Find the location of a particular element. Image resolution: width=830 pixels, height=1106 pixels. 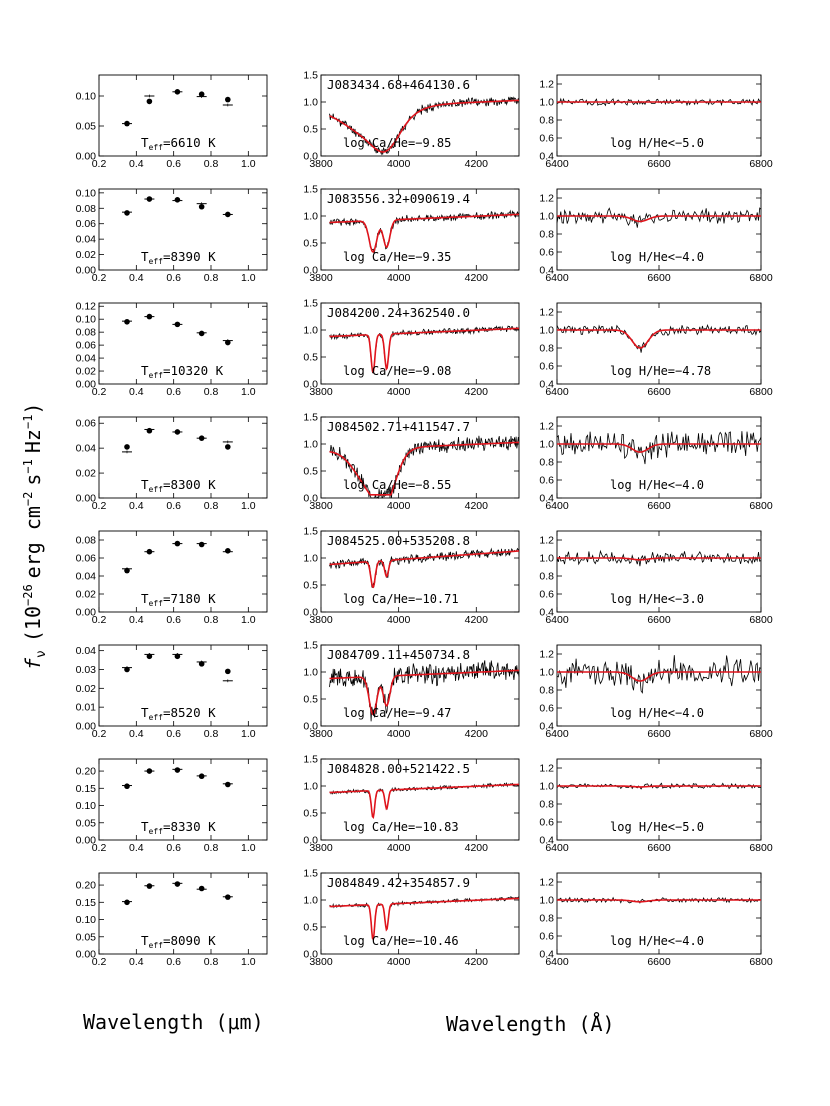

ylabel-nu: ν is located at coordinates (41, 654).